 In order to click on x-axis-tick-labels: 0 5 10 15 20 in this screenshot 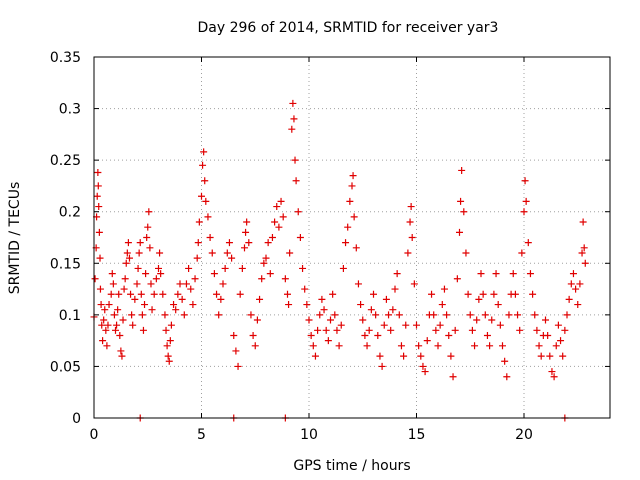, I will do `click(311, 435)`.